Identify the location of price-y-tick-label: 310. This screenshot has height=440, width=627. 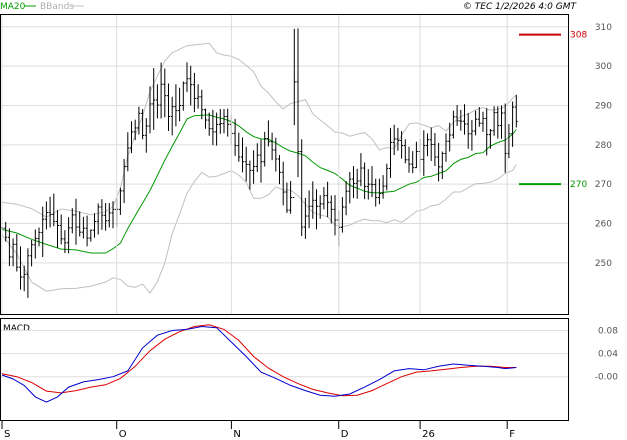
(603, 28).